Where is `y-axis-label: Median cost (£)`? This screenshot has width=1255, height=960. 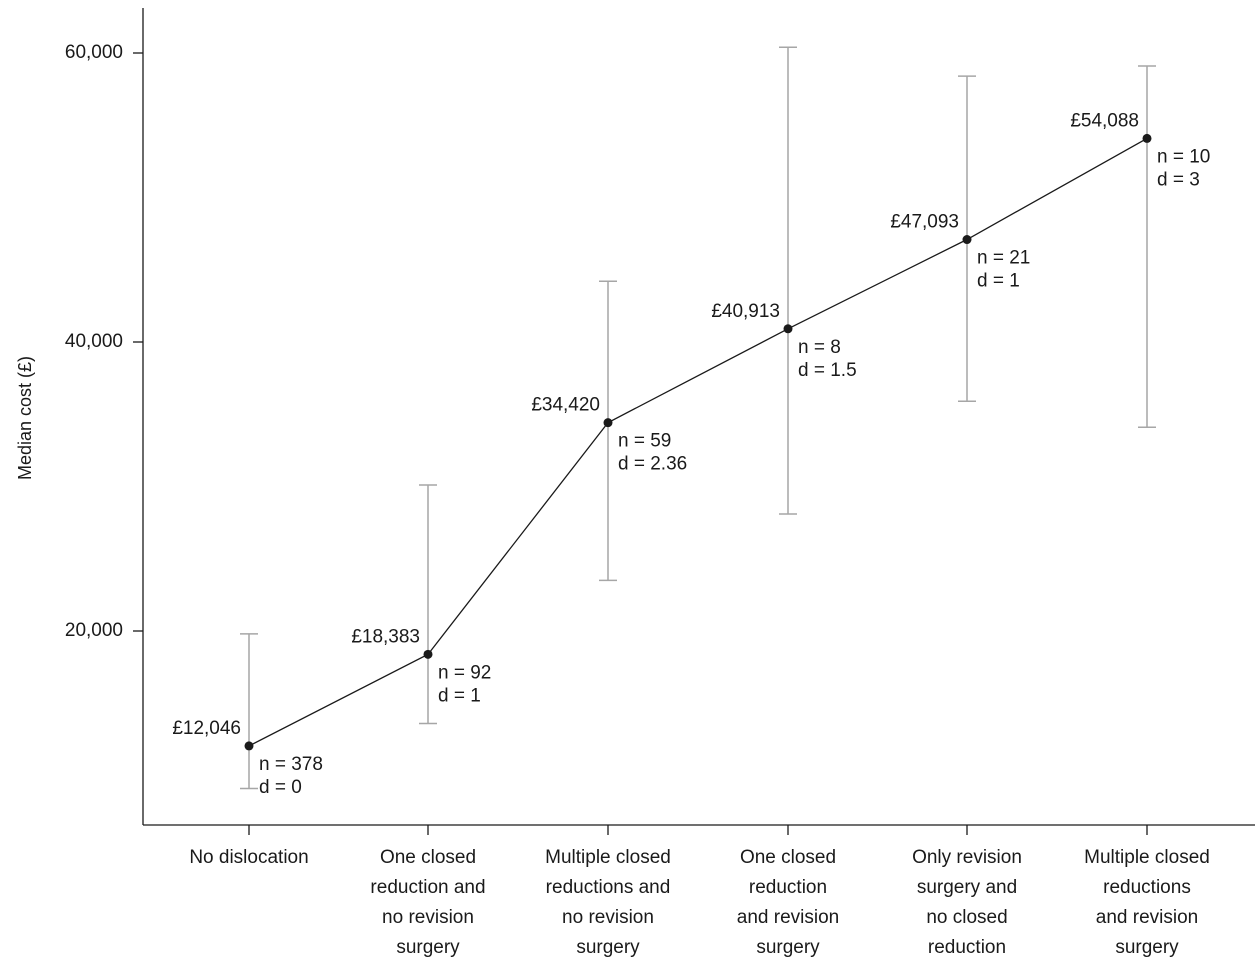
y-axis-label: Median cost (£) is located at coordinates (25, 418).